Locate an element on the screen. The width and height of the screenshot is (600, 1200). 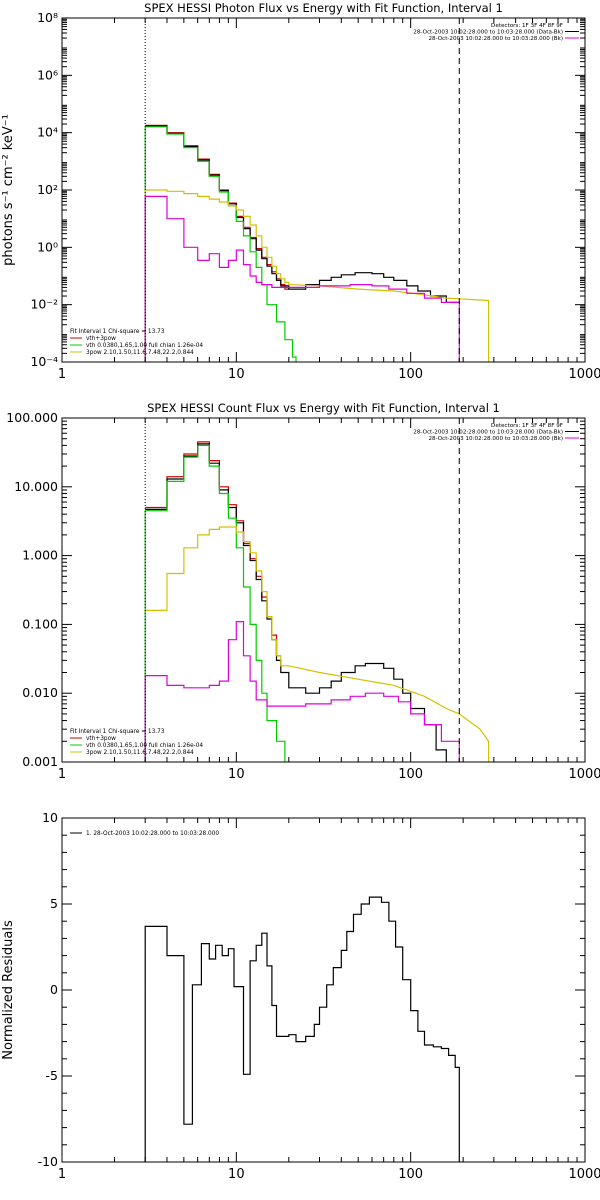
y-tick-label: 0.010 is located at coordinates (40, 692).